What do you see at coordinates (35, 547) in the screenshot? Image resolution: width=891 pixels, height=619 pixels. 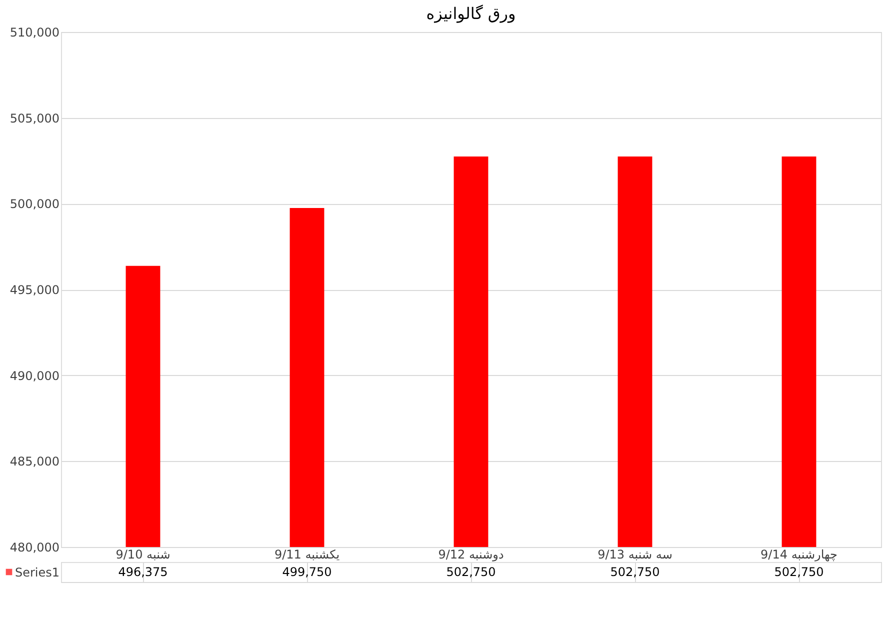 I see `y-tick-label: 480,000` at bounding box center [35, 547].